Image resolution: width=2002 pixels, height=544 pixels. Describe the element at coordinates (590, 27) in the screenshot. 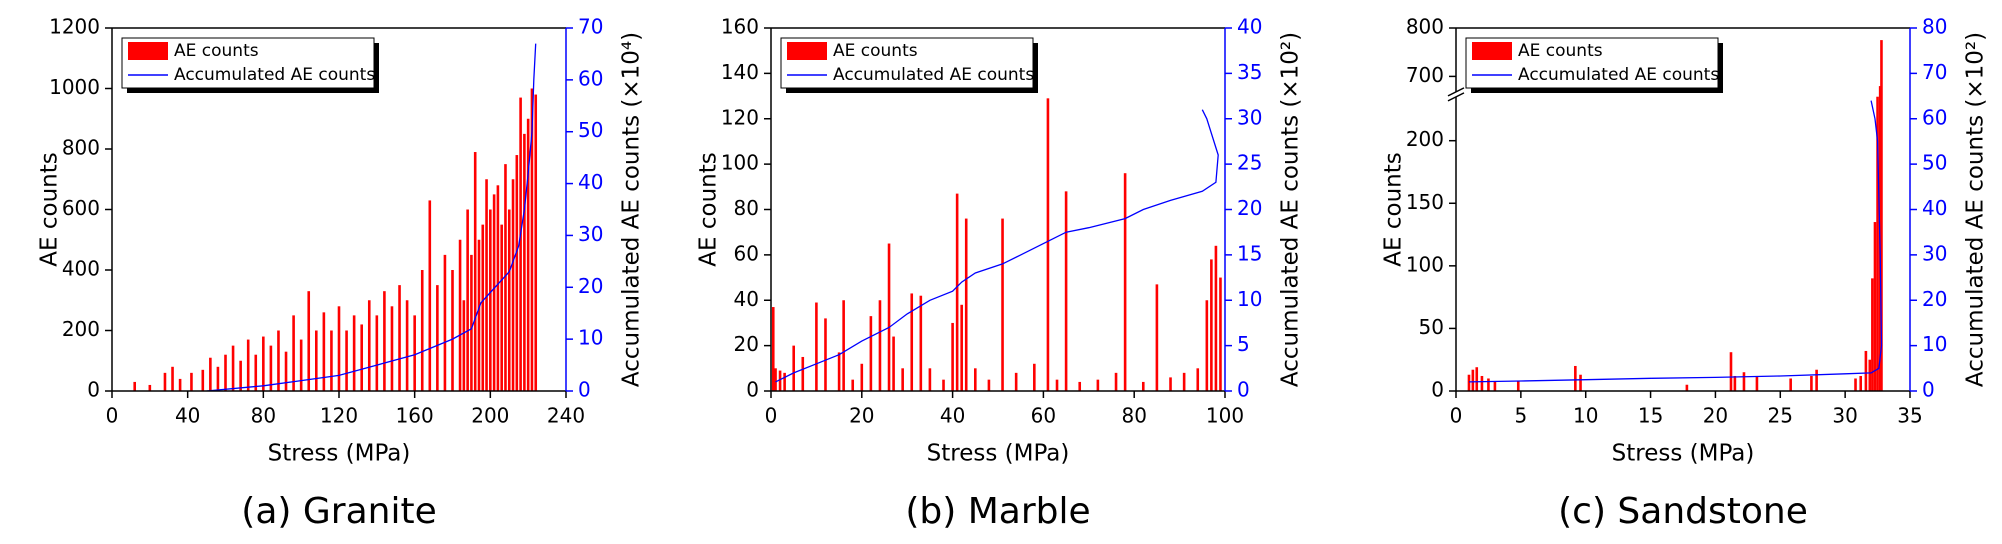

I see `y2-tick-label: 70` at that location.